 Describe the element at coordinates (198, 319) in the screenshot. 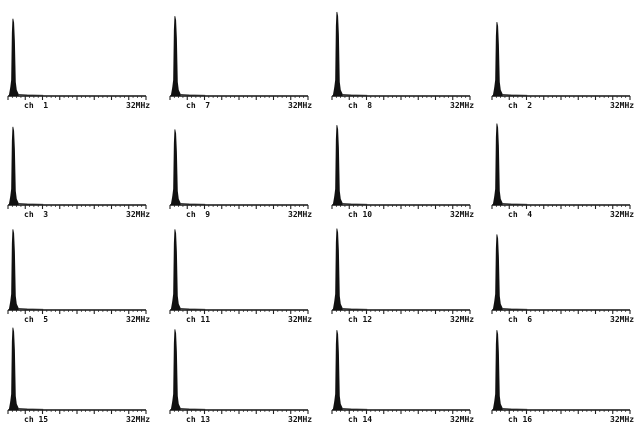

I see `channel-label: ch 11` at that location.